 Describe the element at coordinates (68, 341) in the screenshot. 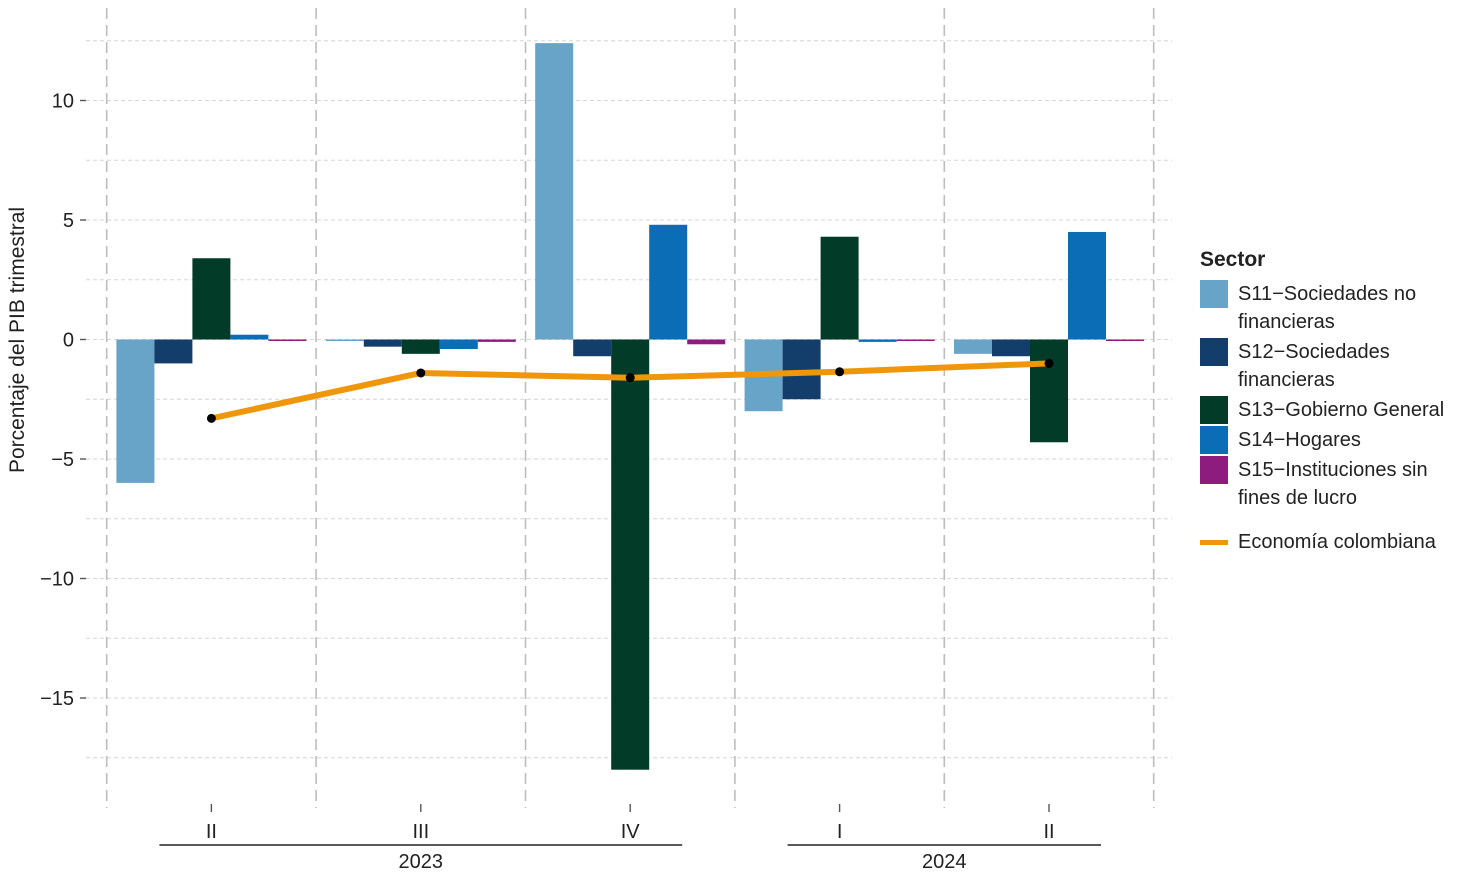

I see `y-tick-label: 0` at that location.